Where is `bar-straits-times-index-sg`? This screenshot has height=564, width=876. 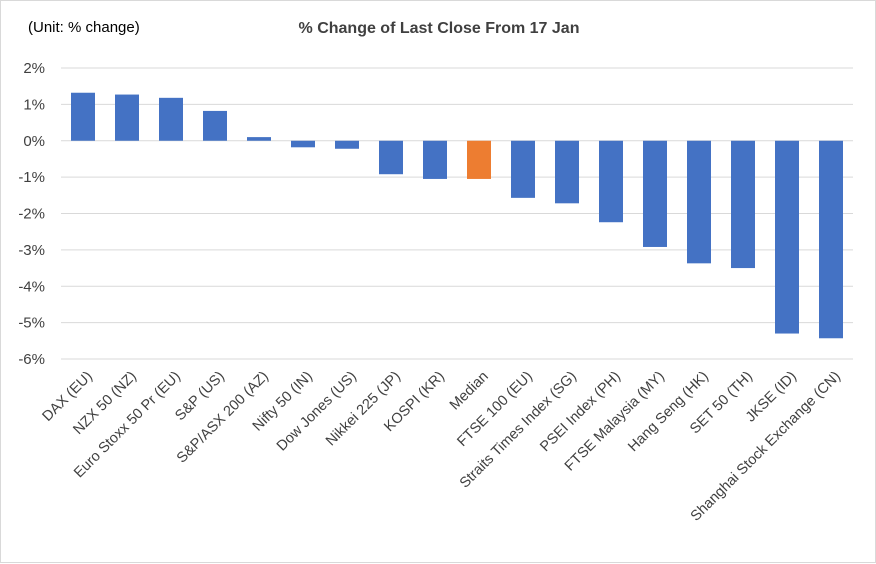
bar-straits-times-index-sg is located at coordinates (567, 172).